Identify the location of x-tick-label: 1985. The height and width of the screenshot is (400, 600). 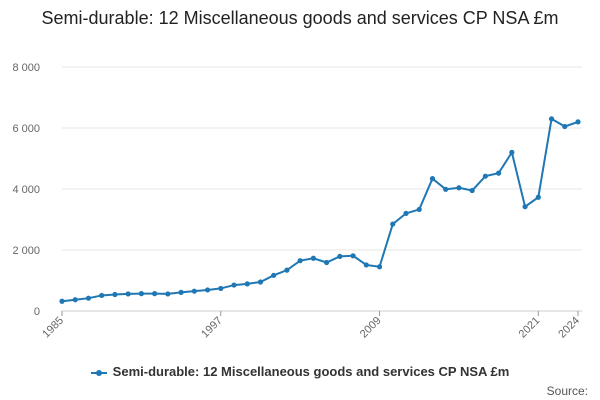
(53, 328).